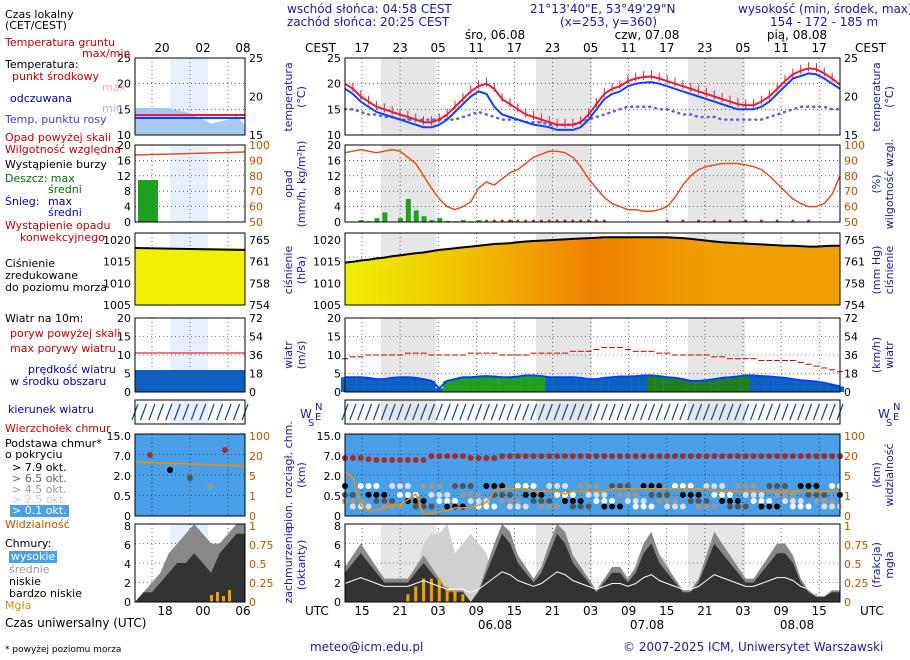  Describe the element at coordinates (876, 565) in the screenshot. I see `fog-axis-unit-right: (frakcja)` at that location.